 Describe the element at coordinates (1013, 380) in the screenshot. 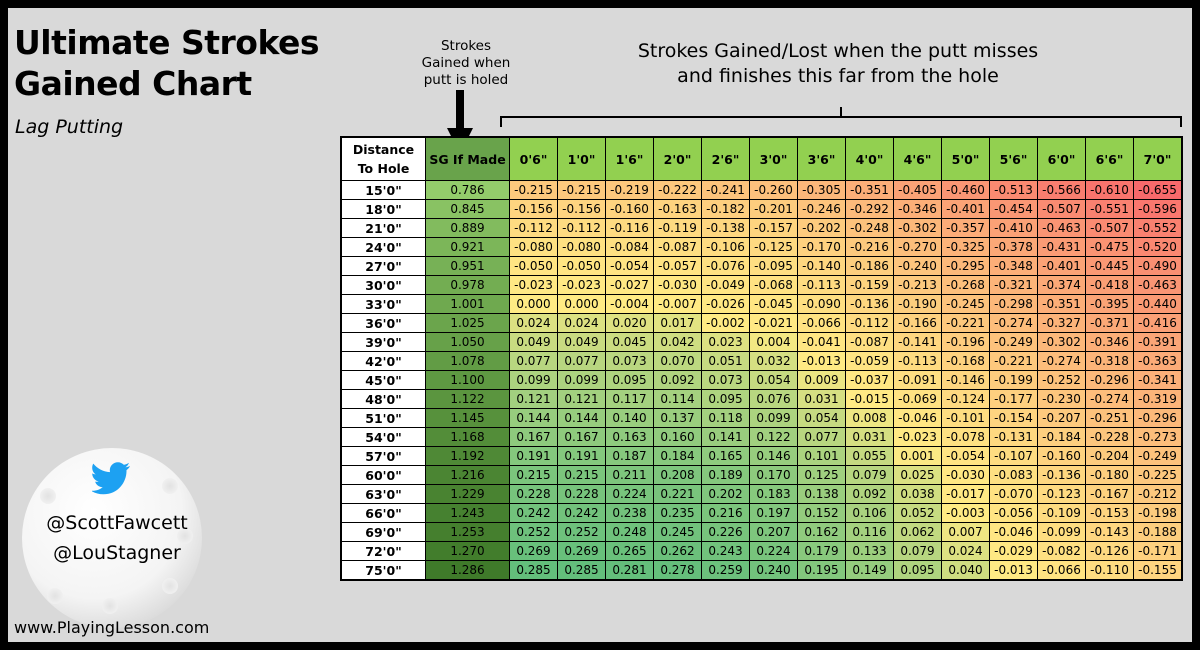

I see `miss-value-cell: -0.199` at that location.